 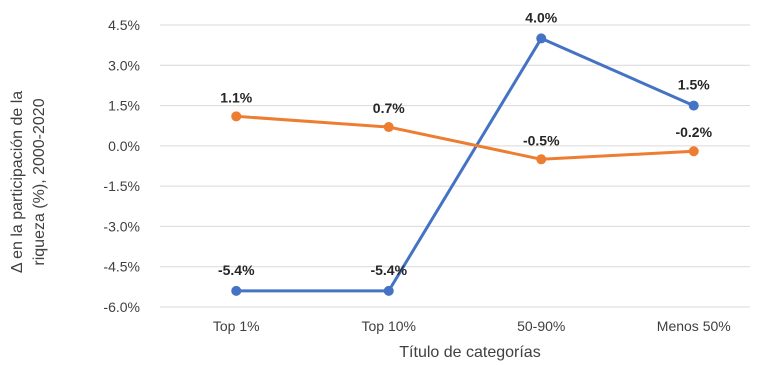 I want to click on x-tick-label: Top 1%, so click(x=236, y=326).